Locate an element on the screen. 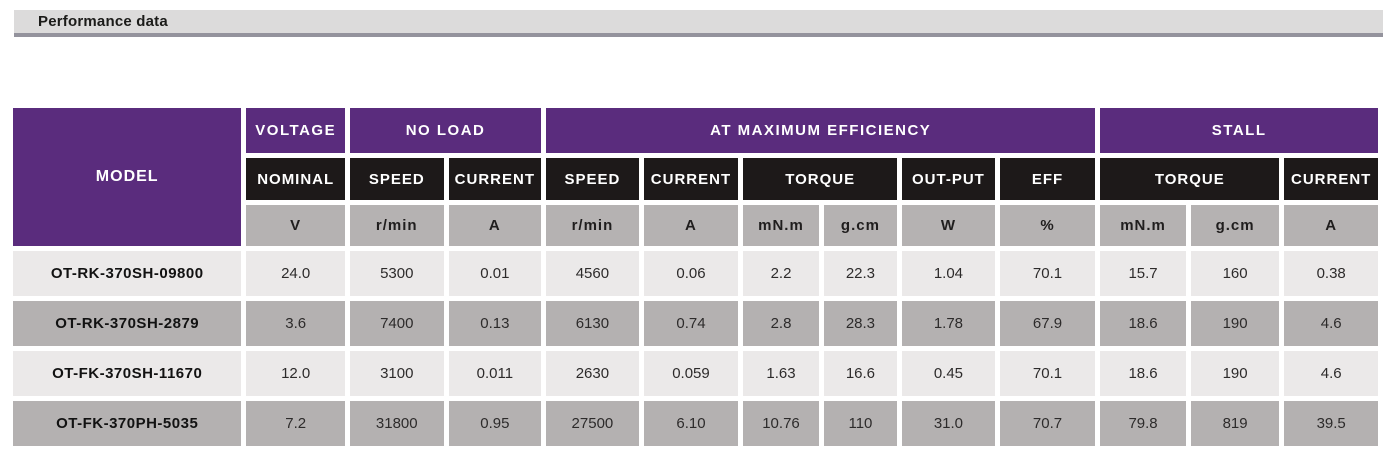  value-cell: 2630 is located at coordinates (592, 373).